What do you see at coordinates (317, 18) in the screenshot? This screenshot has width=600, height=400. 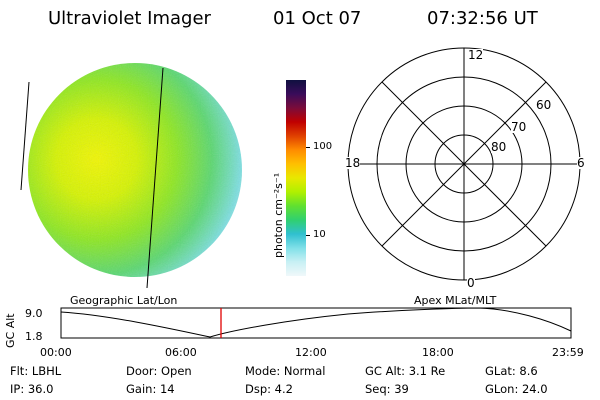 I see `date-label: 01 Oct 07` at bounding box center [317, 18].